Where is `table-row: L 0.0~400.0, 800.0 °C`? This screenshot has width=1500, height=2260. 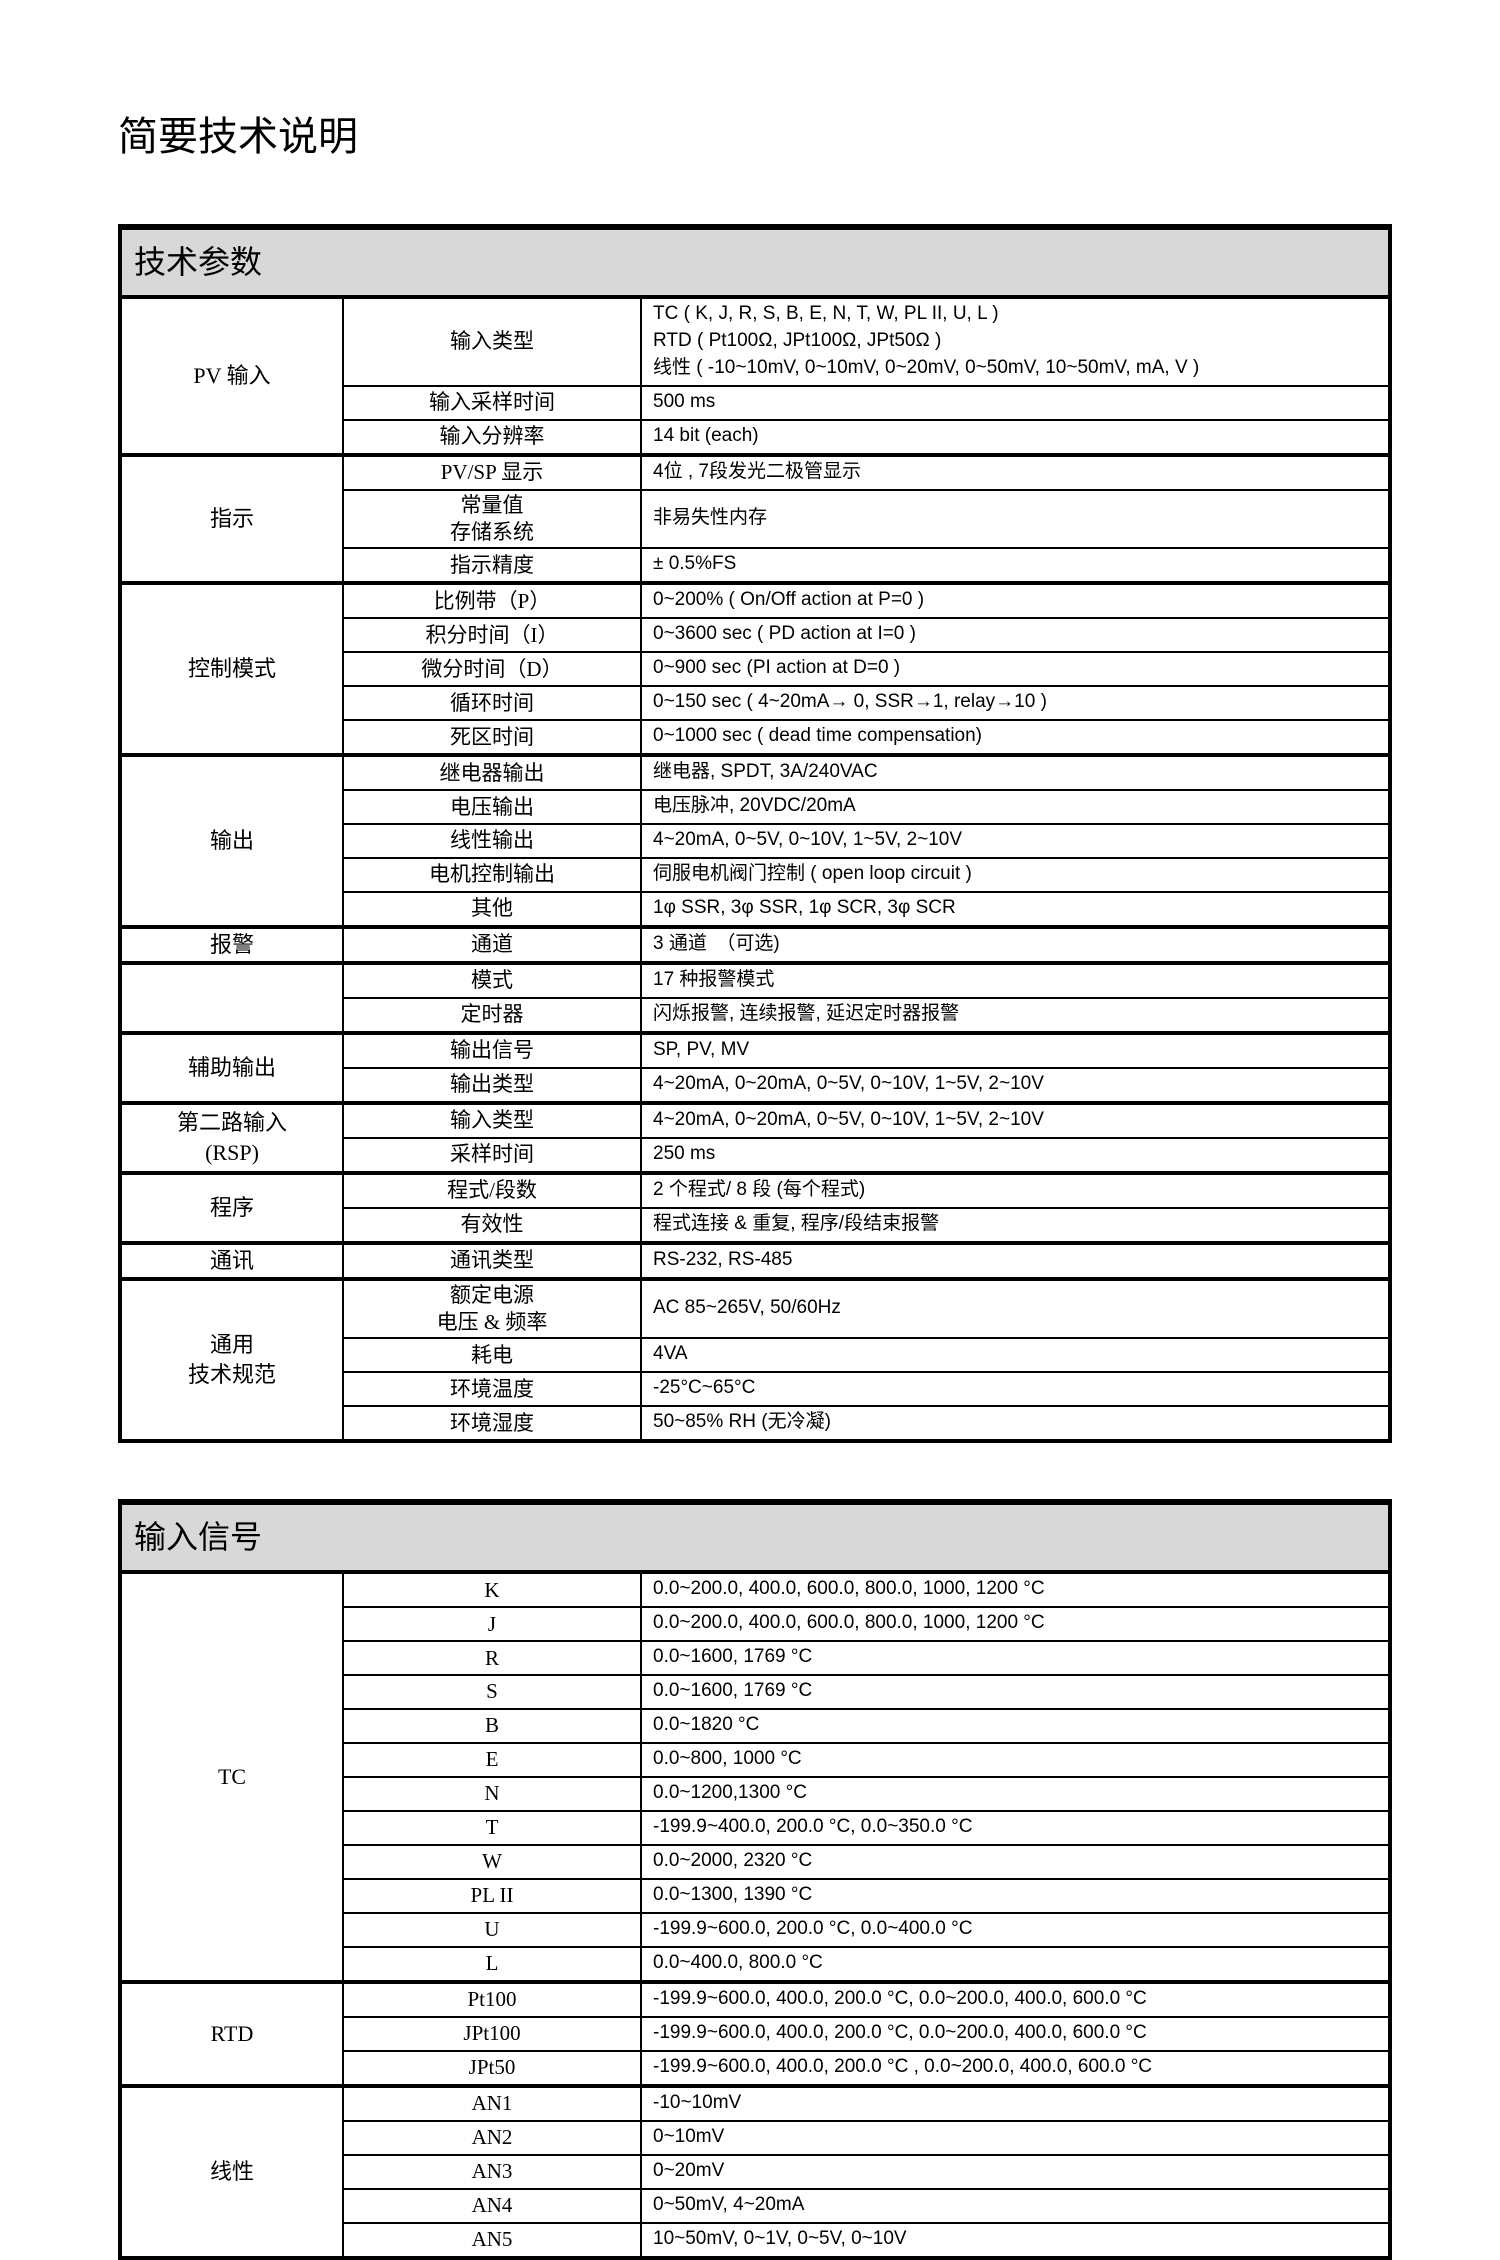 table-row: L 0.0~400.0, 800.0 °C is located at coordinates (756, 1964).